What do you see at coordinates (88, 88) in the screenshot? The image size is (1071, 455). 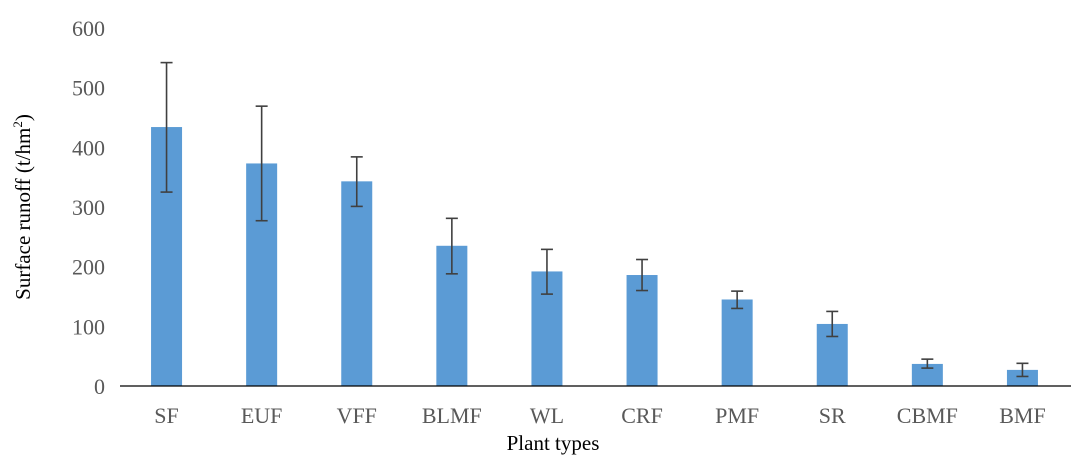 I see `y-tick-label: 500` at bounding box center [88, 88].